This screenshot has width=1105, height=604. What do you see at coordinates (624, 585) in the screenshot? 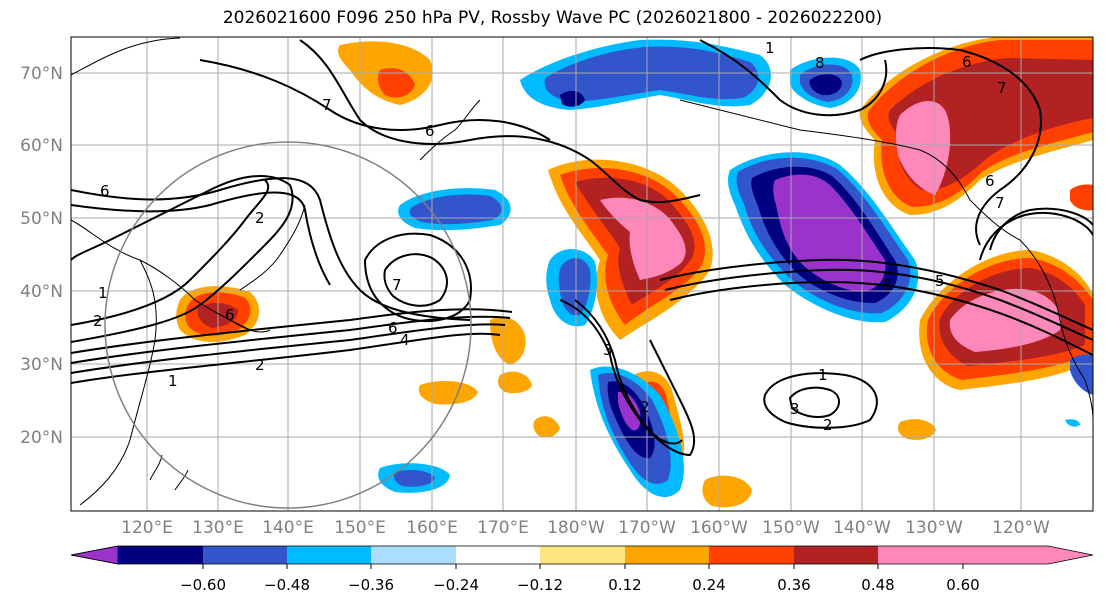
I see `colorbar-tick-label: 0.12` at bounding box center [624, 585].